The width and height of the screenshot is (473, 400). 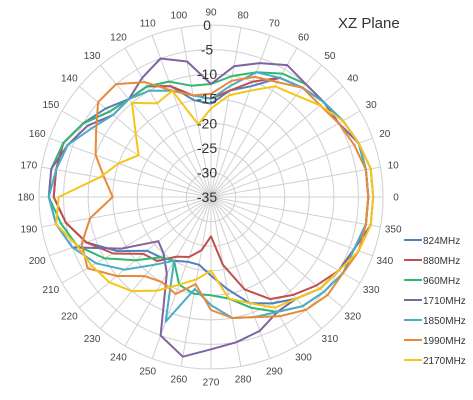 I want to click on angle-tick-label: 240, so click(x=118, y=358).